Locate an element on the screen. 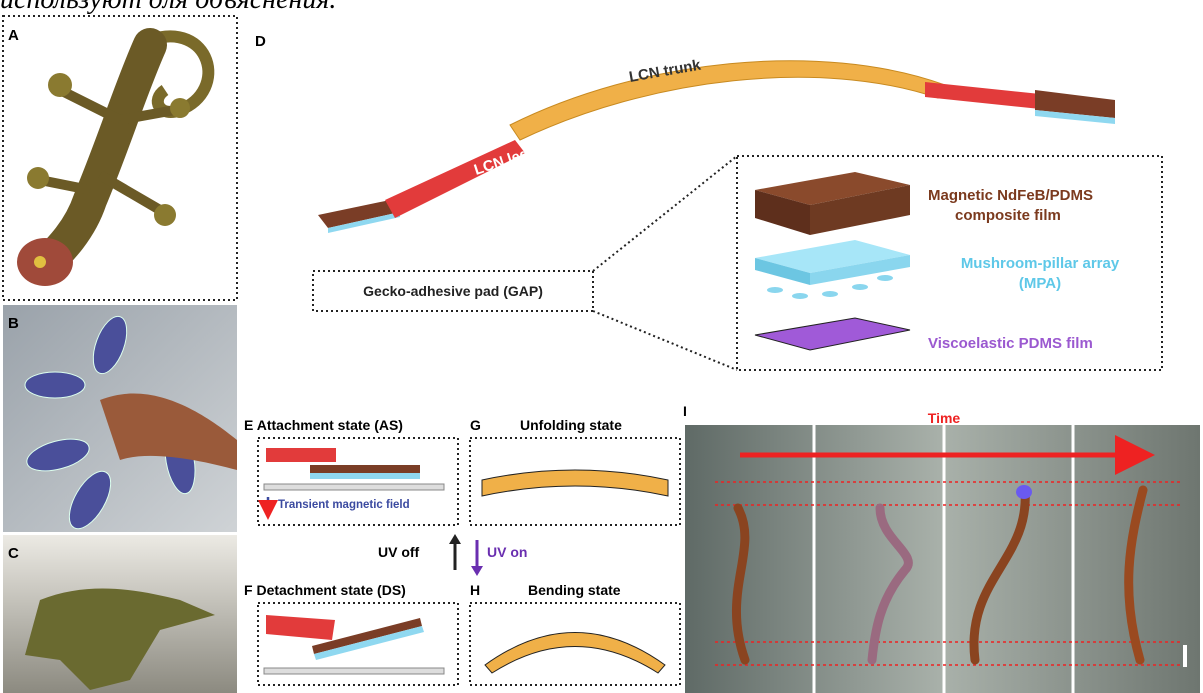 This screenshot has width=1203, height=693. bent-trunk is located at coordinates (575, 653).